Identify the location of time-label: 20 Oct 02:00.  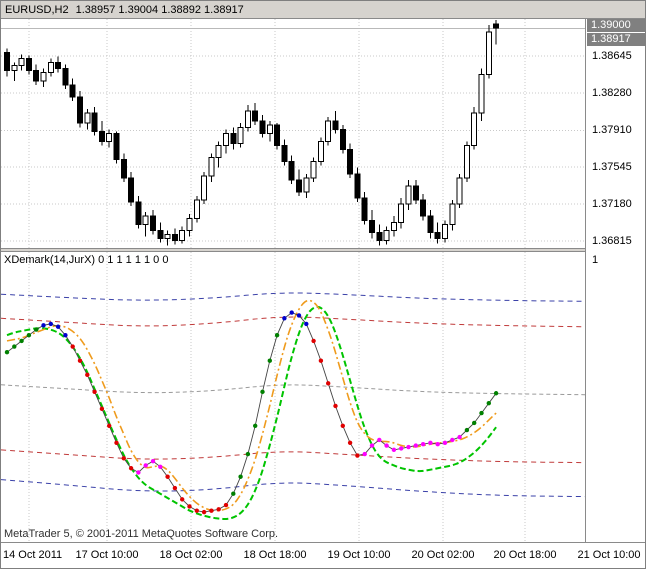
(443, 555).